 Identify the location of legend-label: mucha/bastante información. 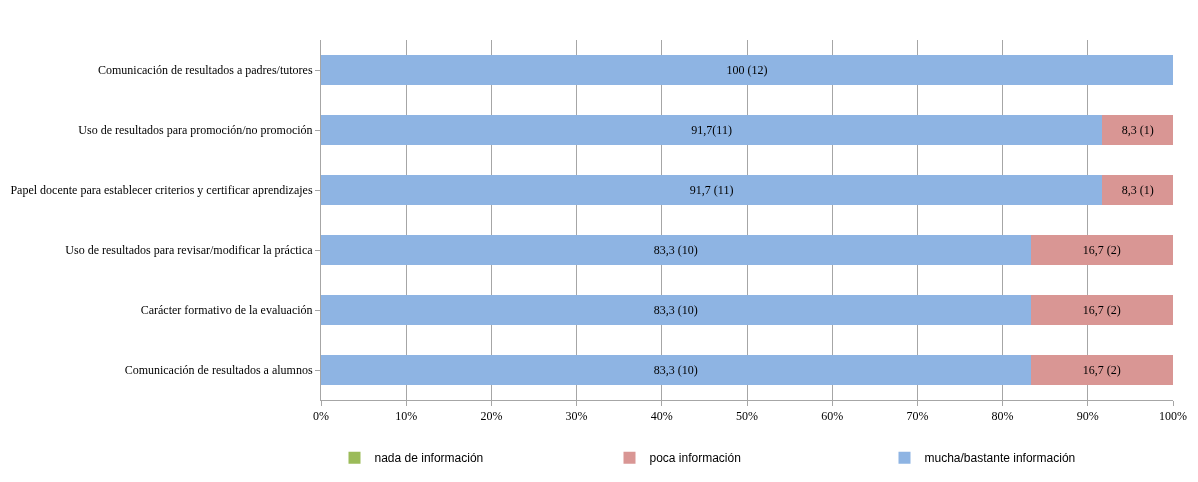
(1000, 458).